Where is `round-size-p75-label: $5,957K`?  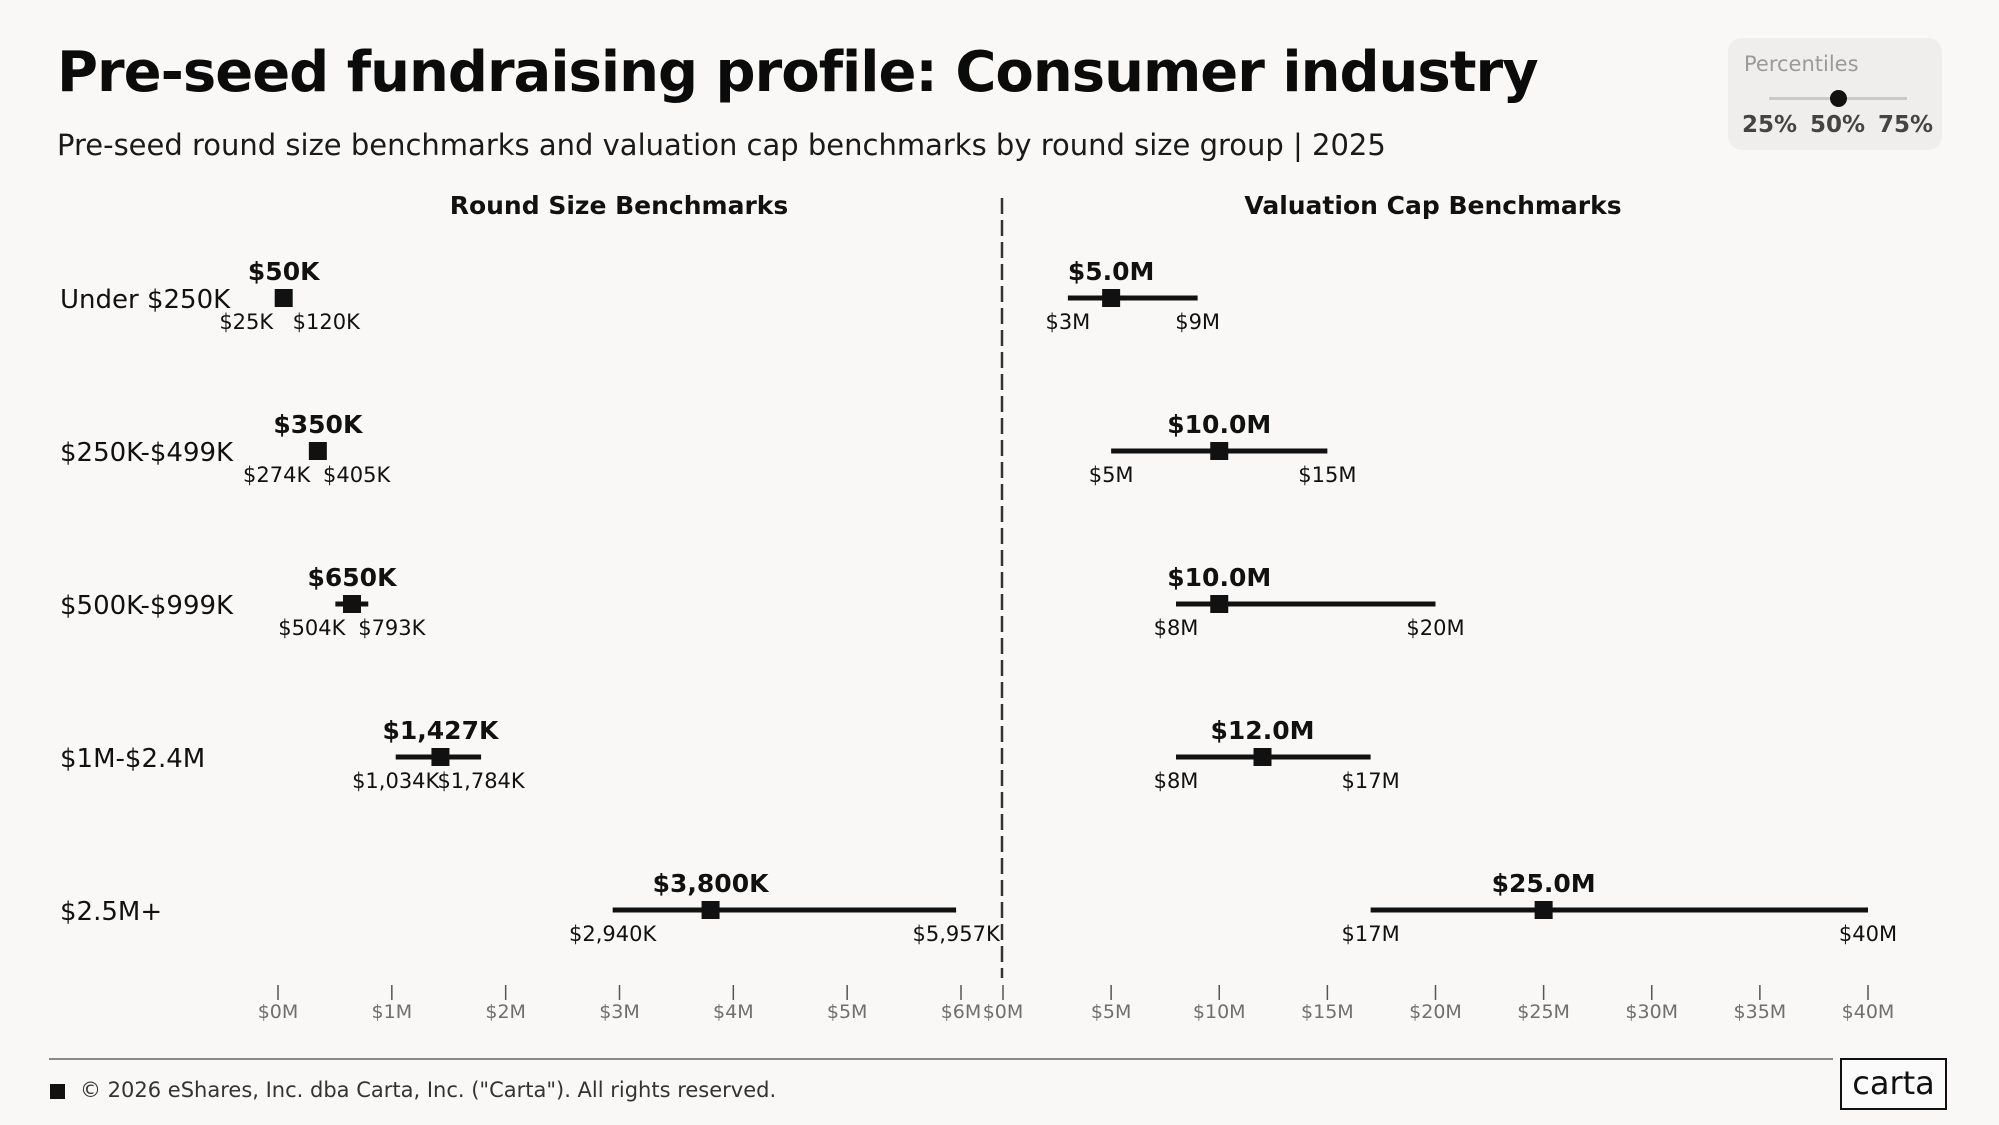
round-size-p75-label: $5,957K is located at coordinates (956, 934).